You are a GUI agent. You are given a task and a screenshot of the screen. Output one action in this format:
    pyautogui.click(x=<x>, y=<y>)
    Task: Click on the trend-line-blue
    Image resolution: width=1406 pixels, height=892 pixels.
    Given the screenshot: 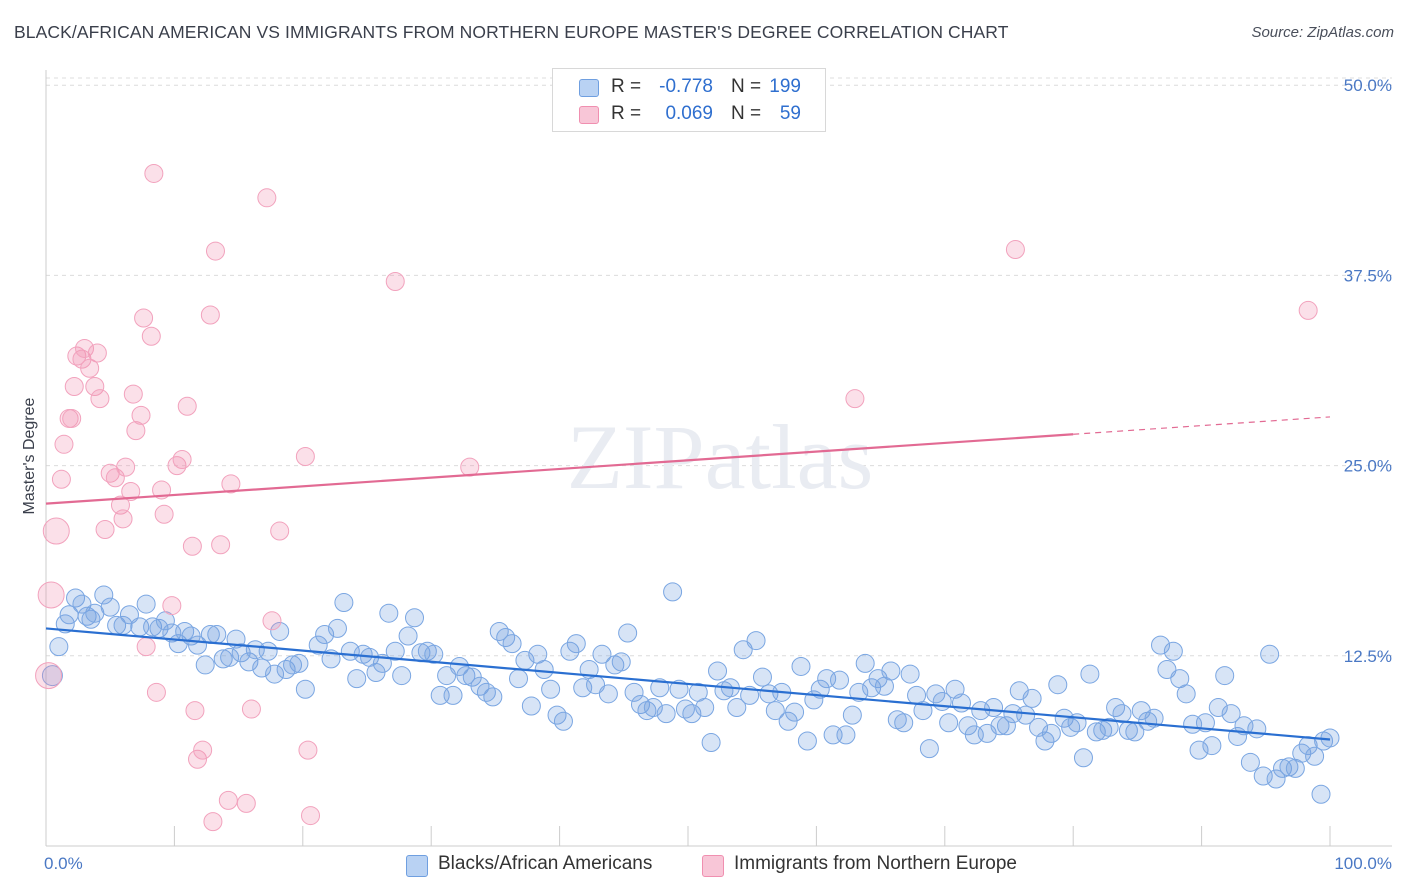 What is the action you would take?
    pyautogui.click(x=688, y=684)
    